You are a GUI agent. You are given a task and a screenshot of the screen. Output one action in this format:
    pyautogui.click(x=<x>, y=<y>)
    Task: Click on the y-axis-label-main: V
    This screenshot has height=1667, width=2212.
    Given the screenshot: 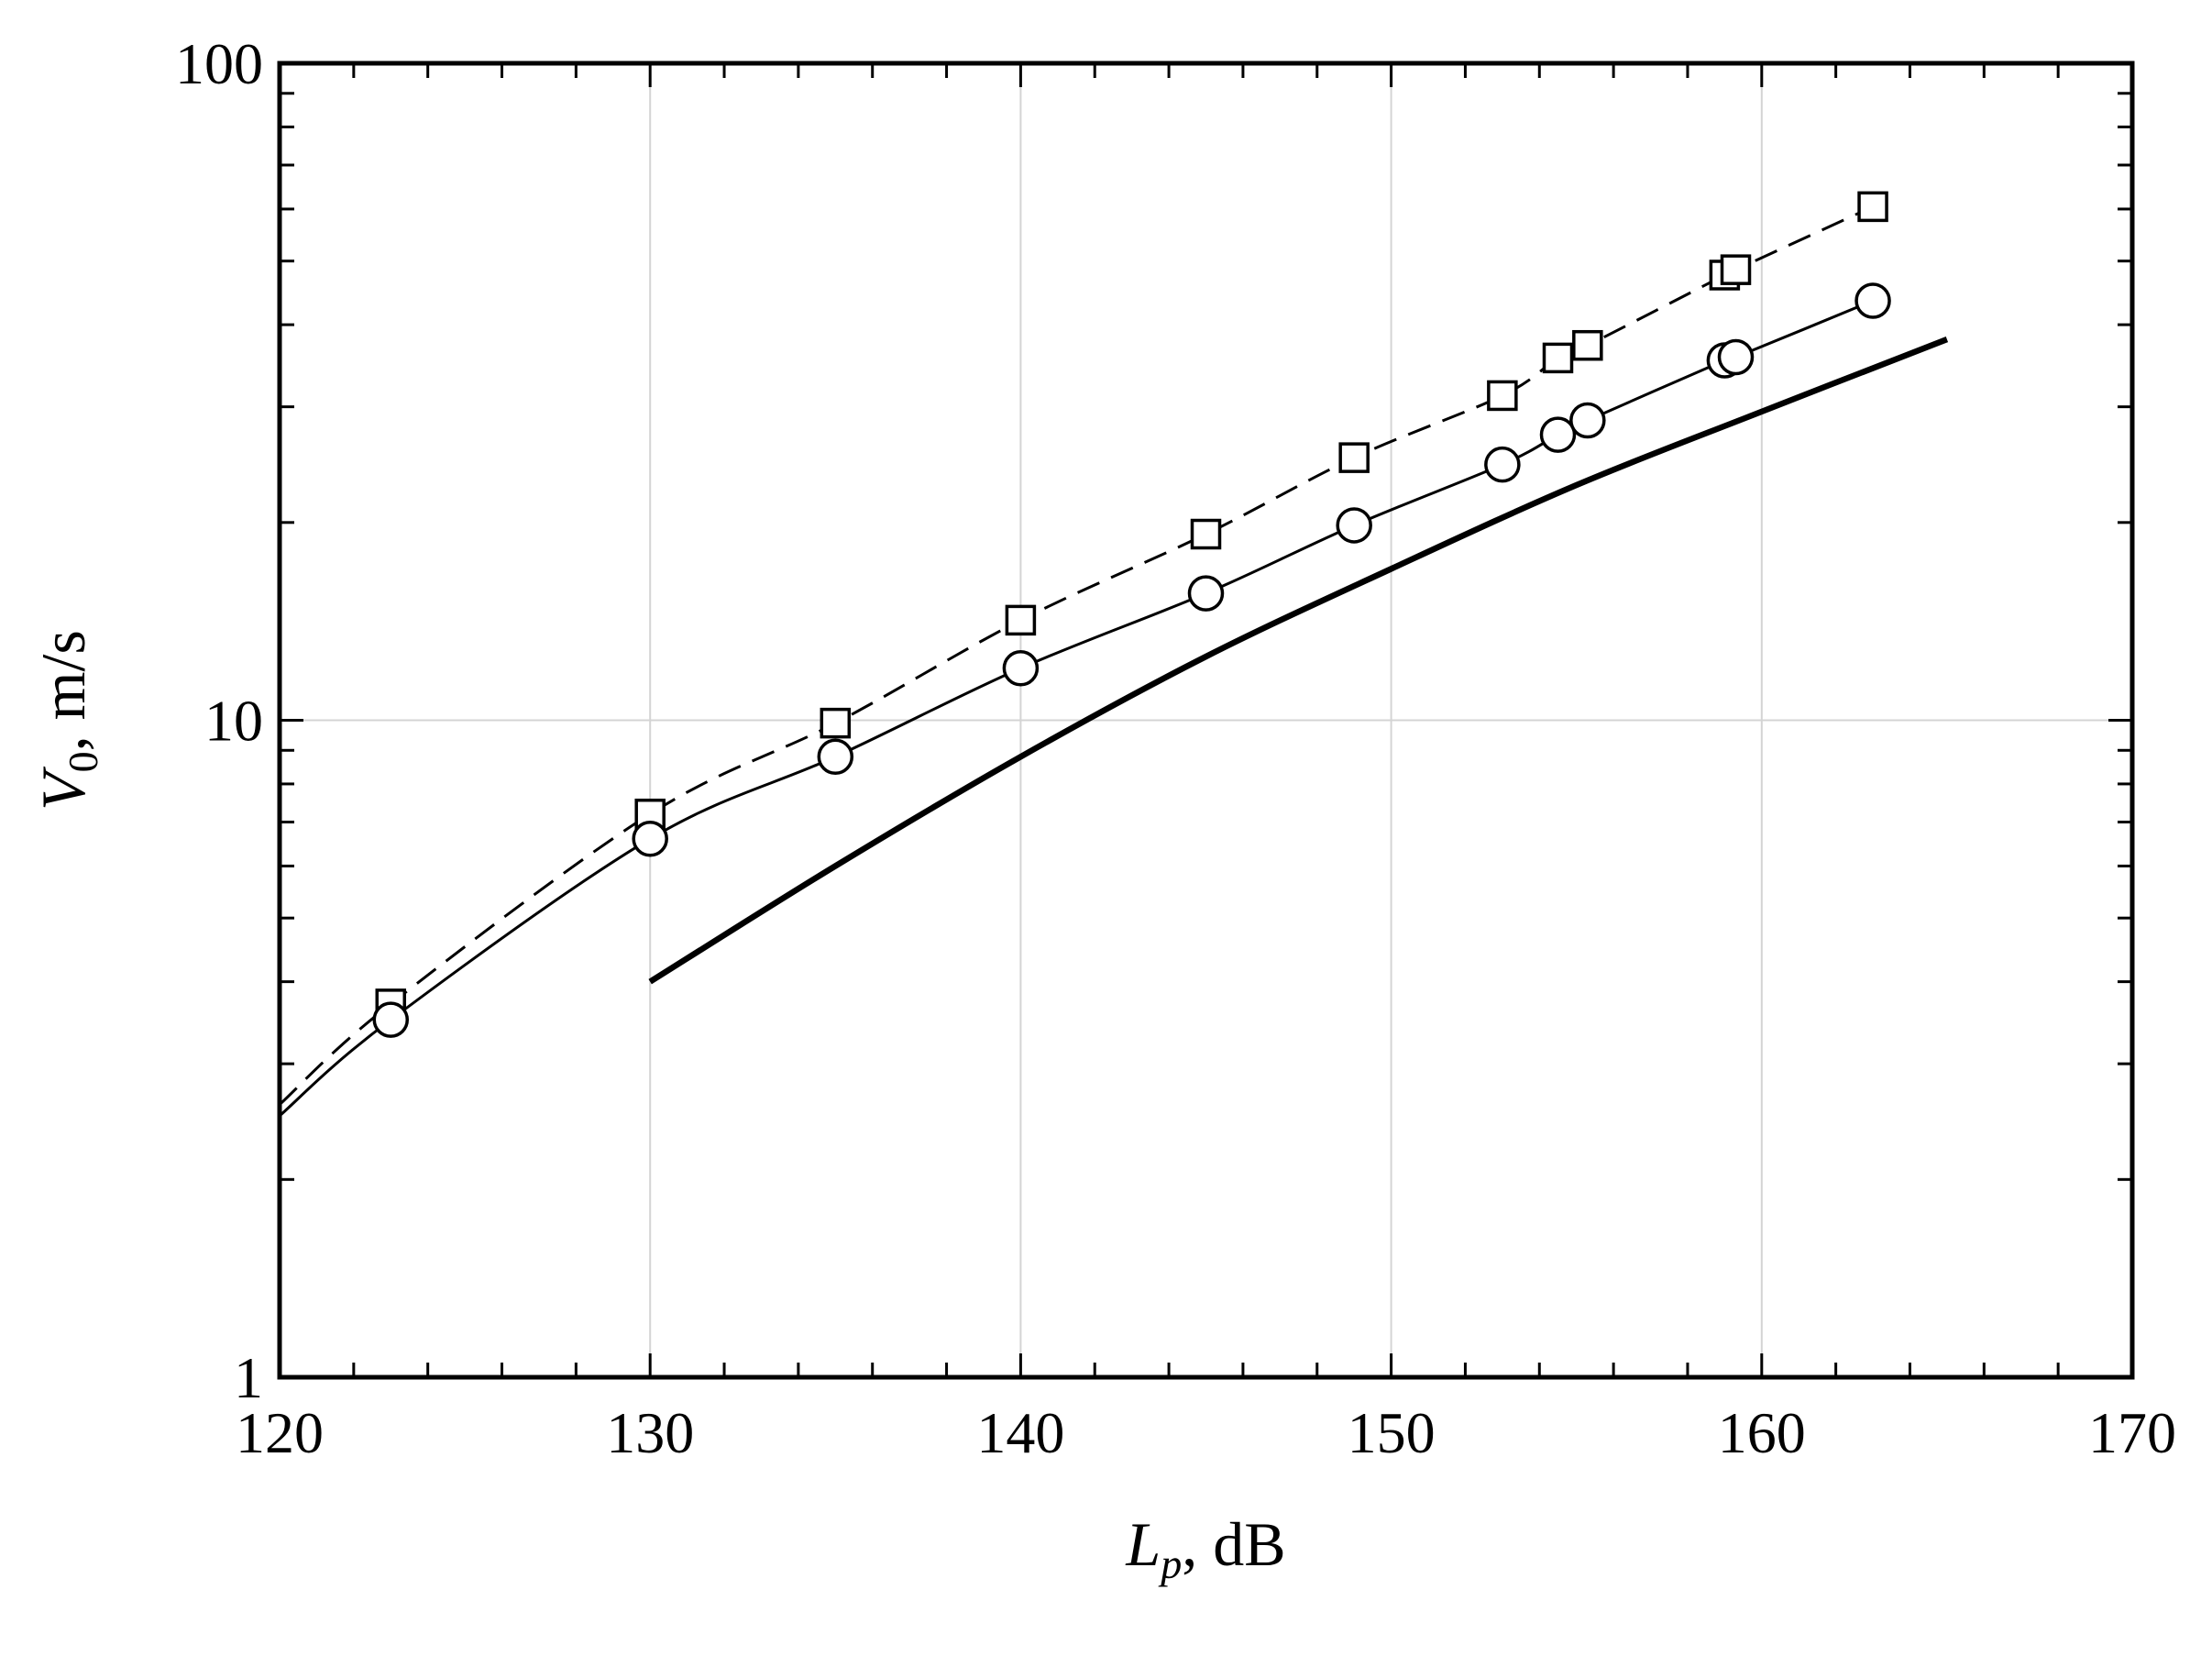 What is the action you would take?
    pyautogui.click(x=63, y=788)
    